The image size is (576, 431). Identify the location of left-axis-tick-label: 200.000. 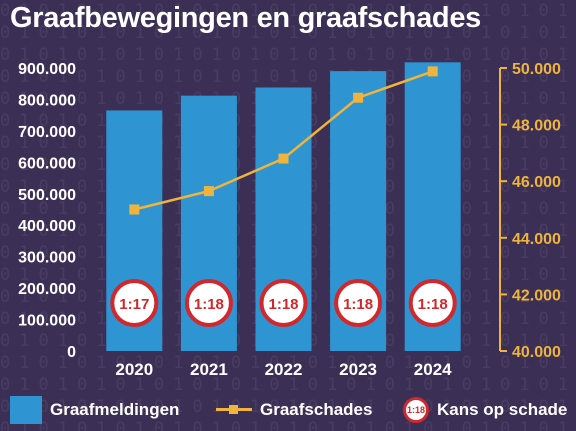
(47, 289).